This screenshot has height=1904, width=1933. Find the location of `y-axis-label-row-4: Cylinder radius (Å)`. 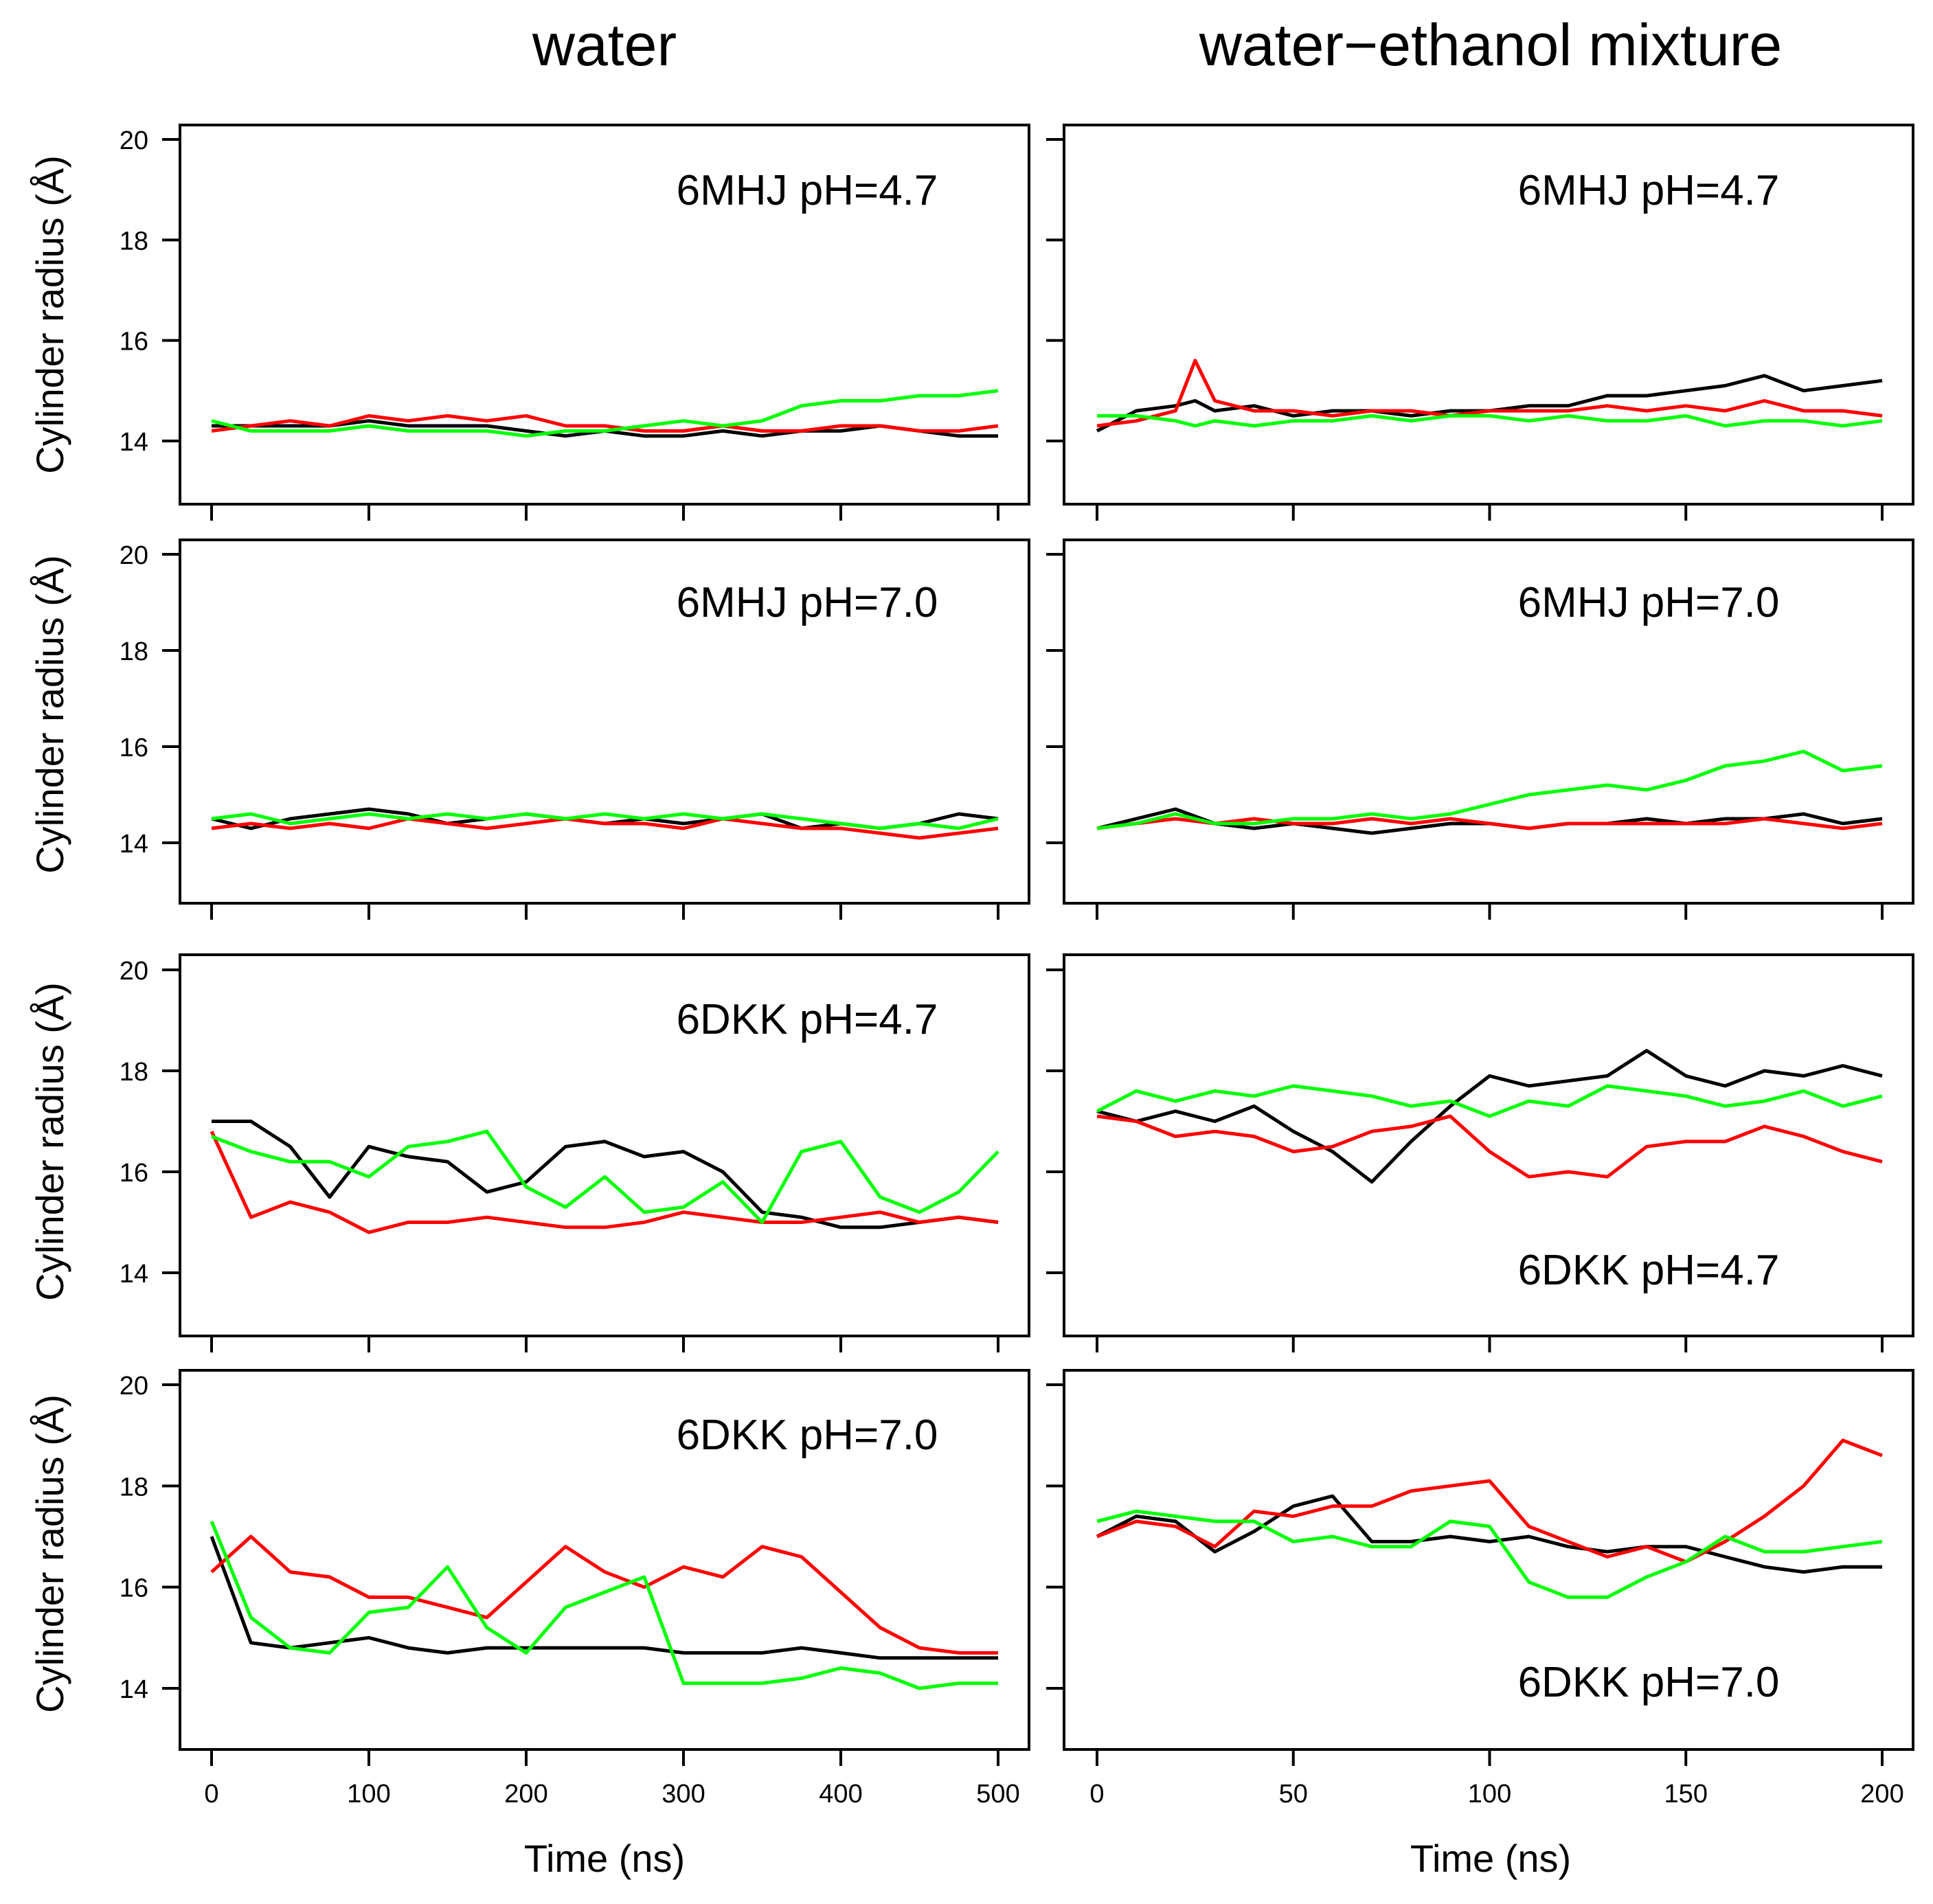

y-axis-label-row-4: Cylinder radius (Å) is located at coordinates (50, 1553).